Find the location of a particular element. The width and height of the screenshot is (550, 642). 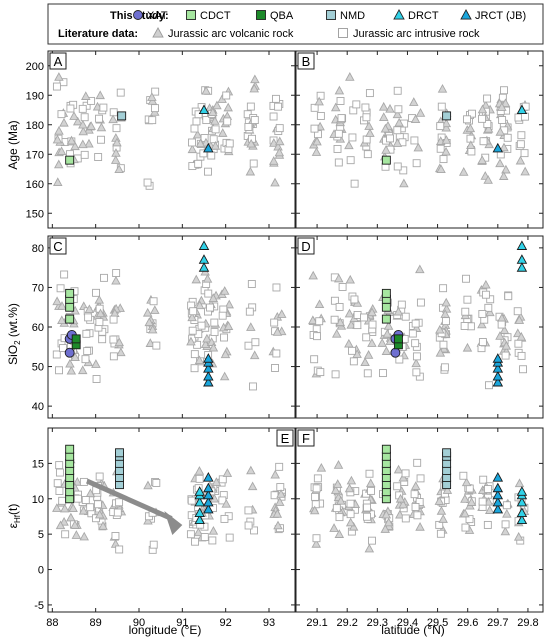

ylabel-sio2-sub: 2 is located at coordinates (17, 342).